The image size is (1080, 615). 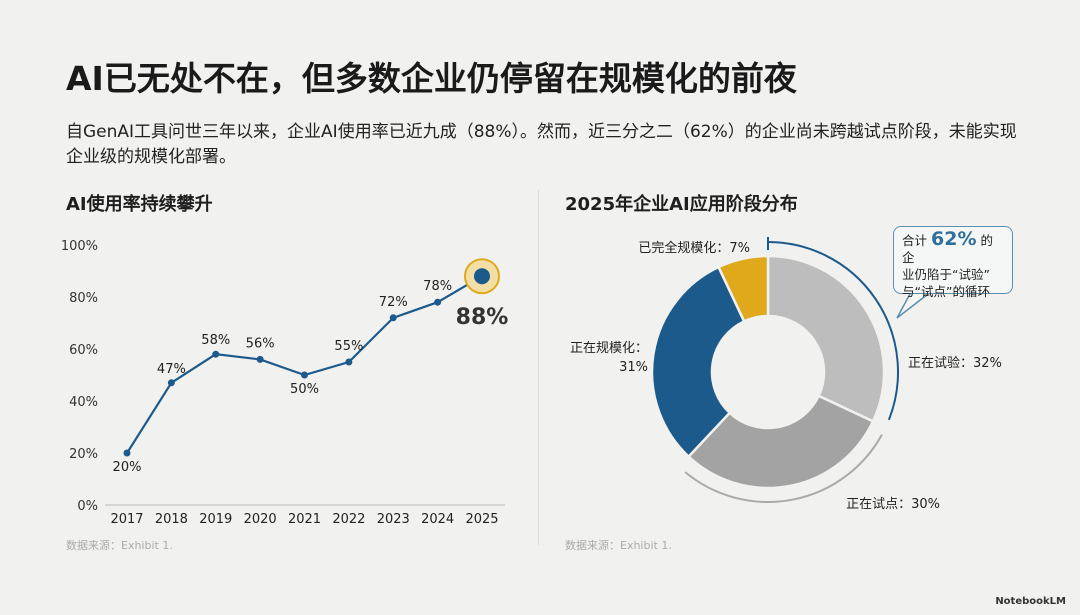 What do you see at coordinates (348, 519) in the screenshot?
I see `x-tick-label: 2022` at bounding box center [348, 519].